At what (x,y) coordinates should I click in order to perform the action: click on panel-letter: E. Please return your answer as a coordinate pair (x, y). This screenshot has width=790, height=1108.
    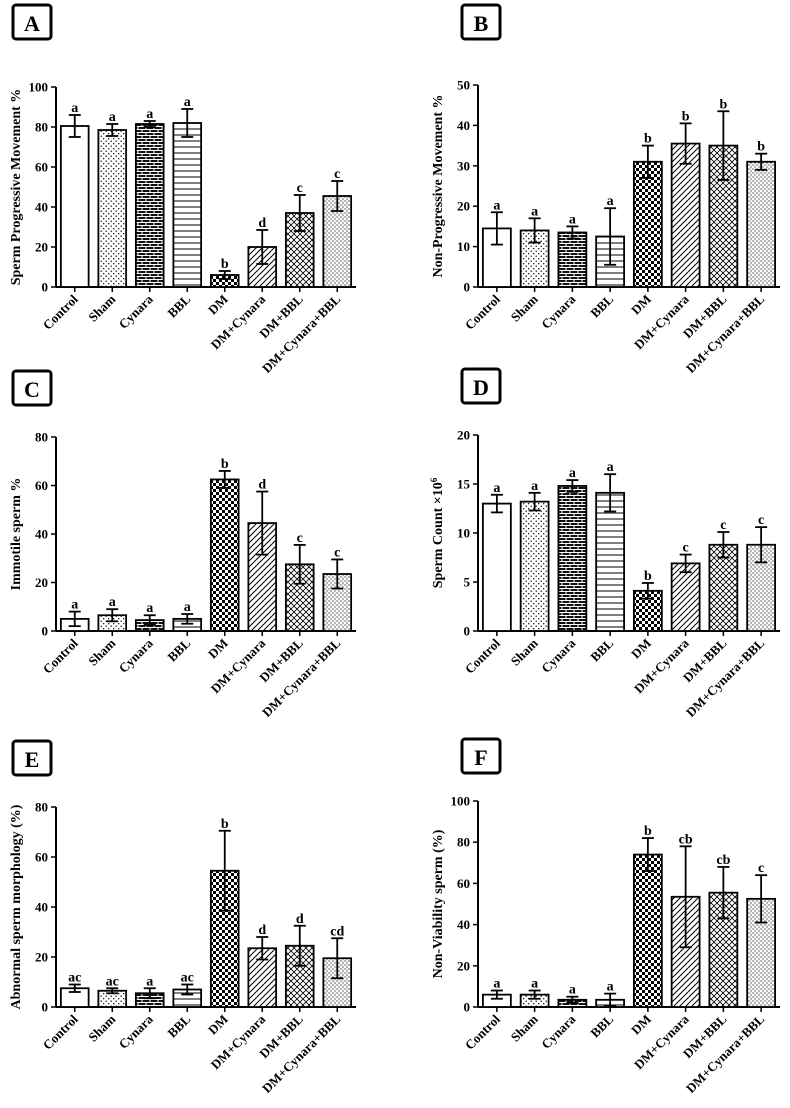
    Looking at the image, I should click on (32, 758).